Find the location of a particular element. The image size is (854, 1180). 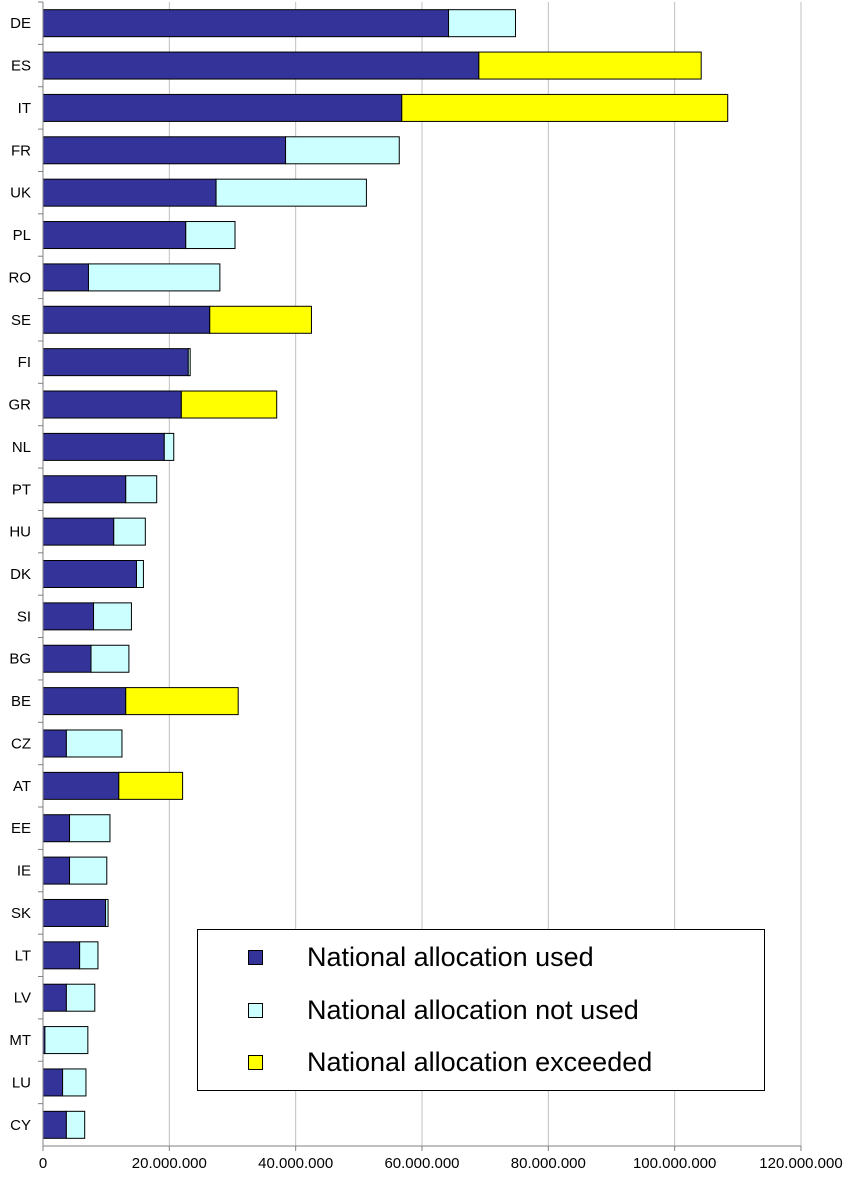

legend-label-exceeded: National allocation exceeded is located at coordinates (480, 1061).